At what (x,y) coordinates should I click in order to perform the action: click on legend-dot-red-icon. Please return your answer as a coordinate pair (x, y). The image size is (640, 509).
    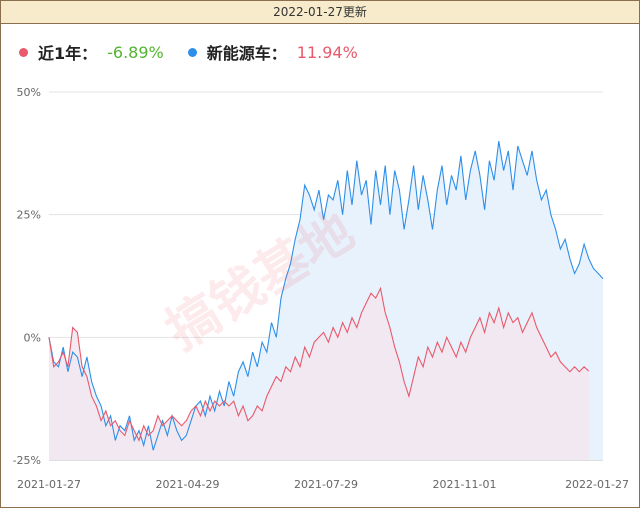
    Looking at the image, I should click on (23, 52).